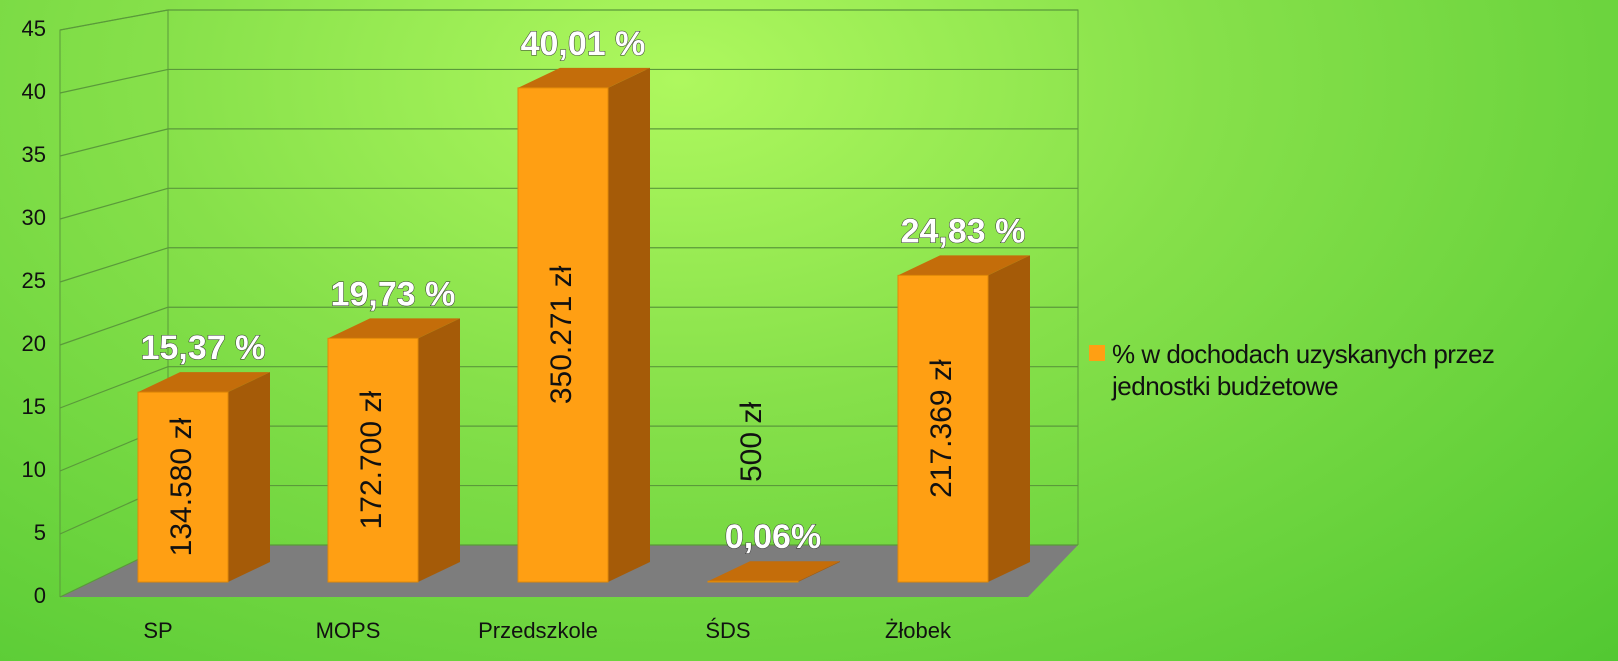 This screenshot has width=1618, height=661. I want to click on amount-label: 350.271 zł, so click(561, 334).